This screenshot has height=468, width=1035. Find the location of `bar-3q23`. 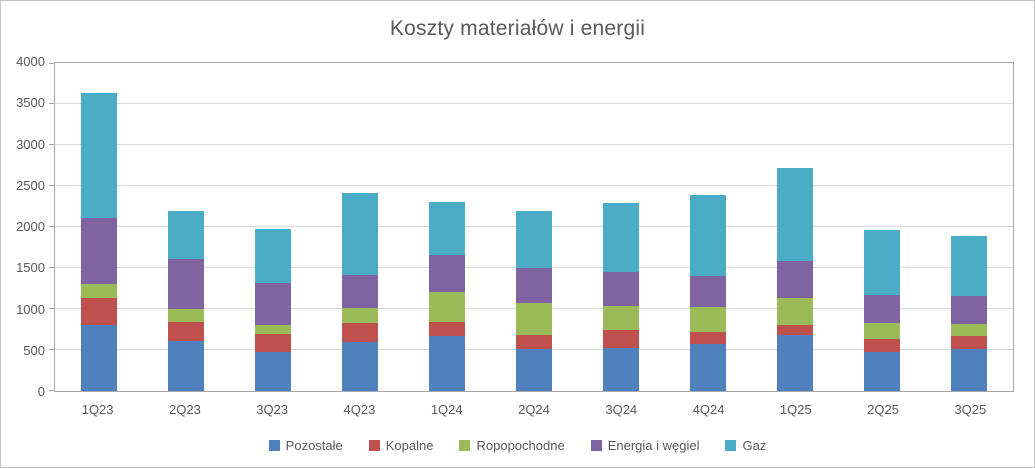

bar-3q23 is located at coordinates (272, 227).